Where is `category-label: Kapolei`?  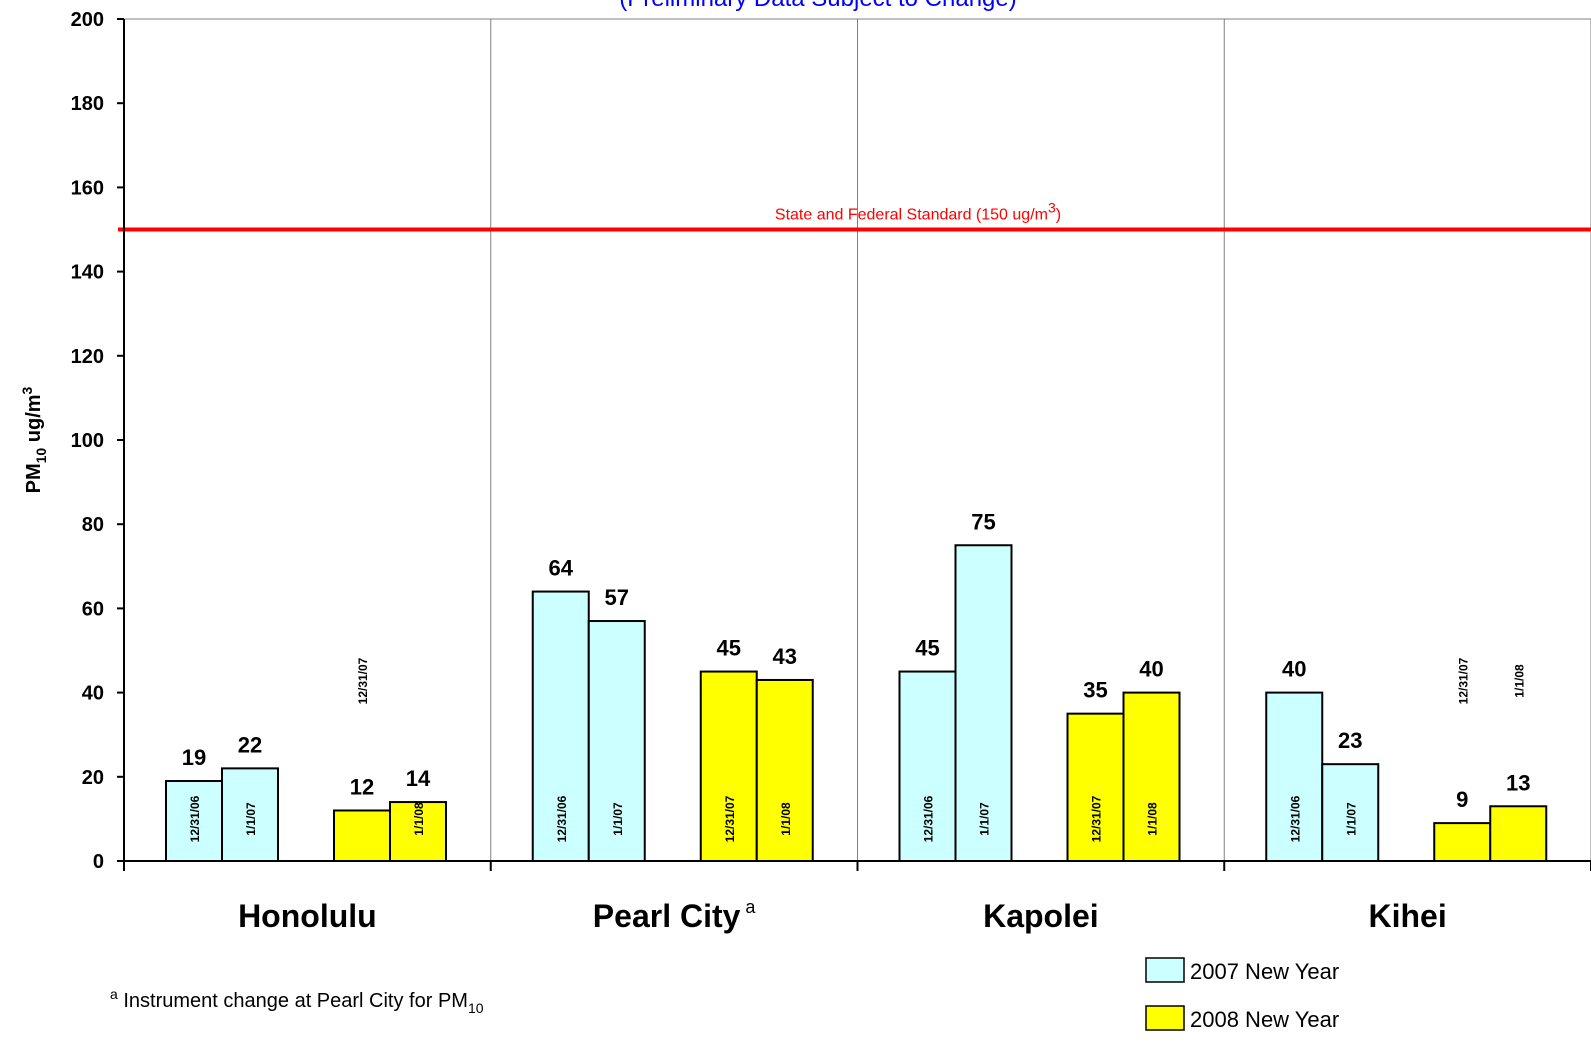 category-label: Kapolei is located at coordinates (1041, 916).